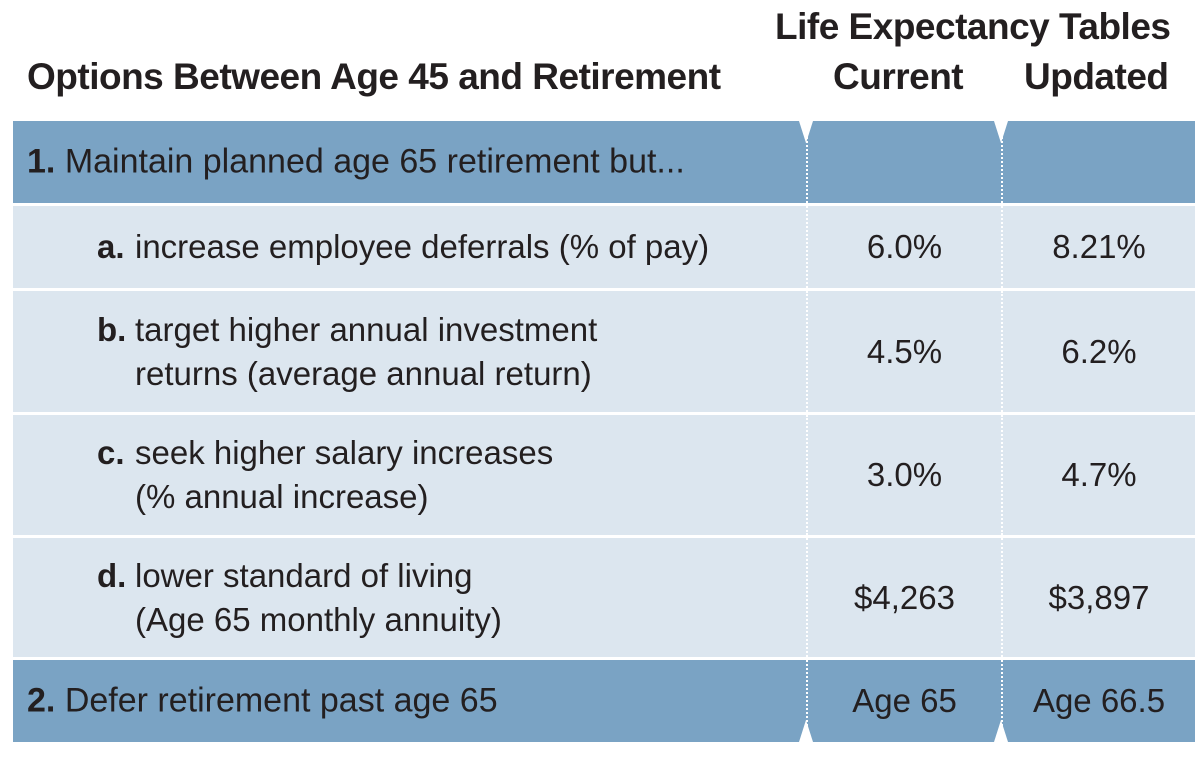 Image resolution: width=1200 pixels, height=768 pixels. I want to click on option-b-line2: returns (average annual return), so click(363, 373).